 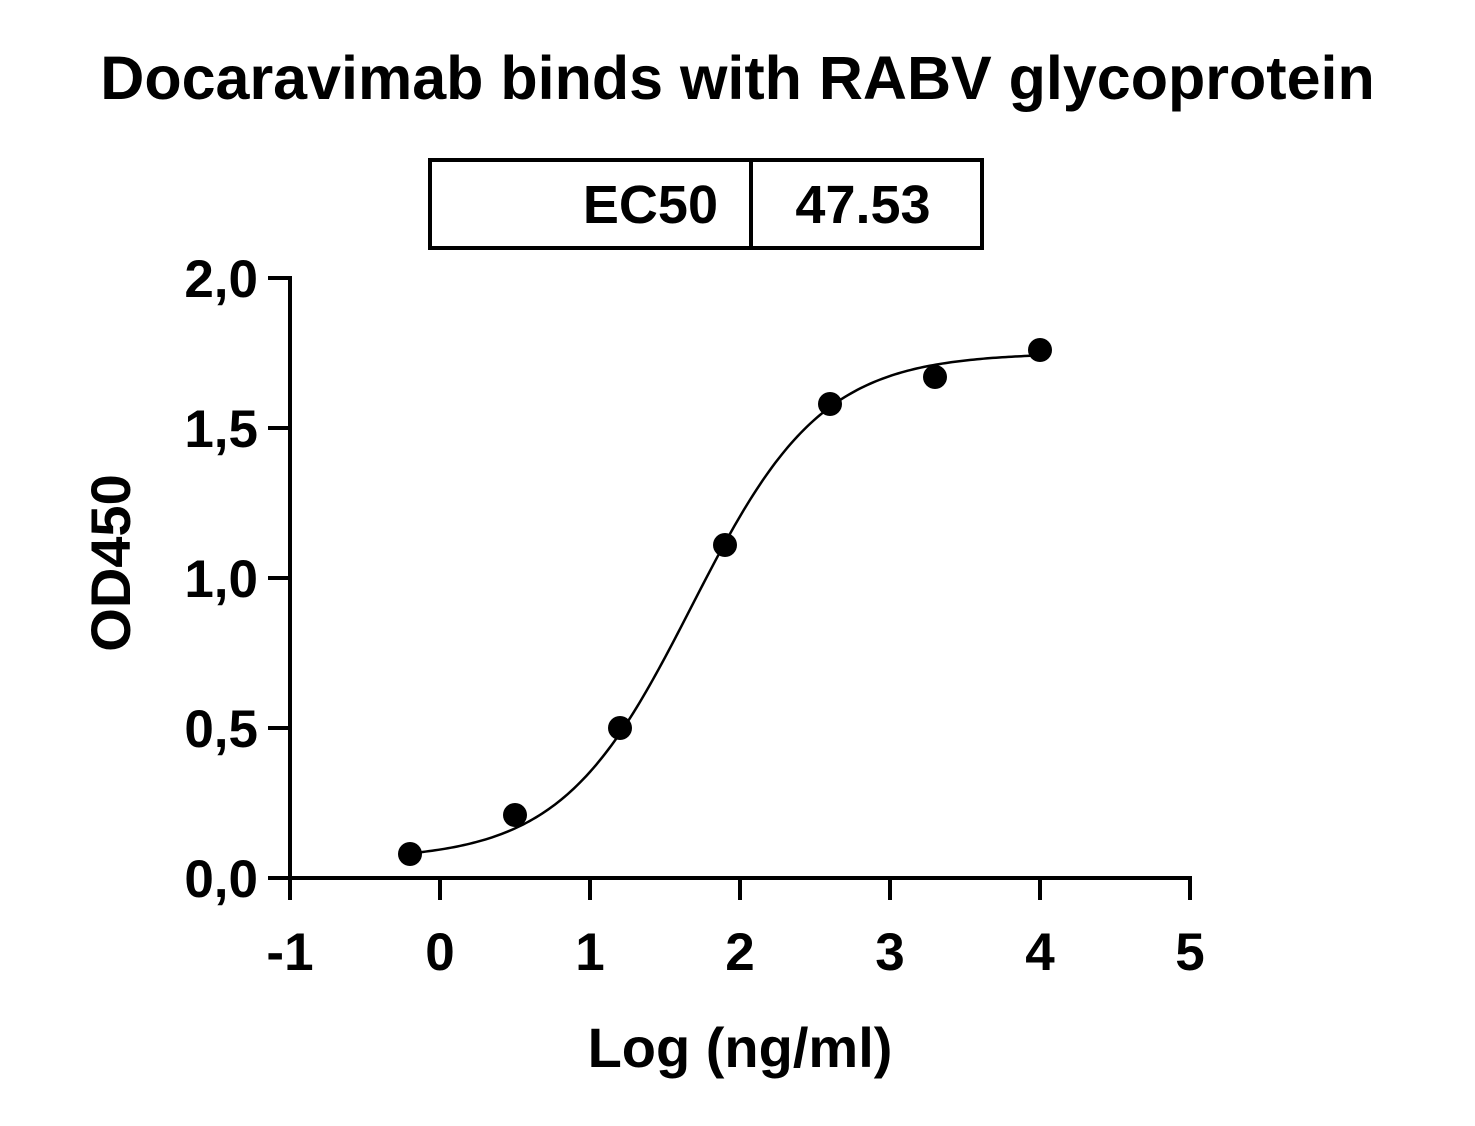 I want to click on x-tick-label: 5, so click(x=1189, y=952).